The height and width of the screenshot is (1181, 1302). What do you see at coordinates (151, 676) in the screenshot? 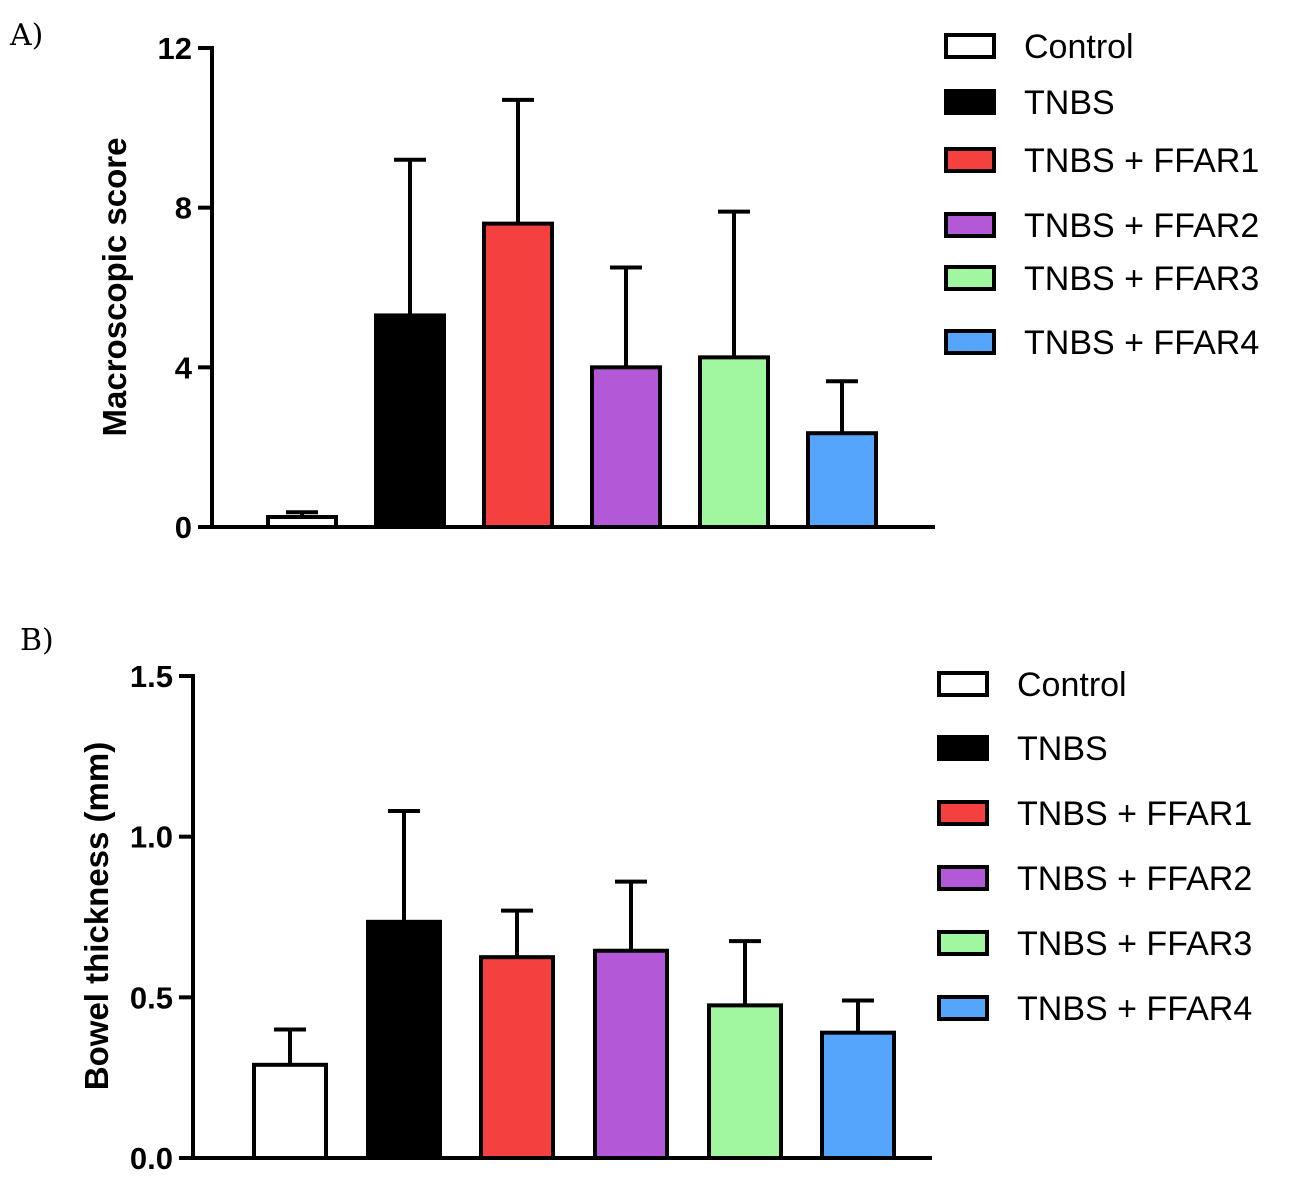
I see `panel-b-y-tick-label-4: 1.5` at bounding box center [151, 676].